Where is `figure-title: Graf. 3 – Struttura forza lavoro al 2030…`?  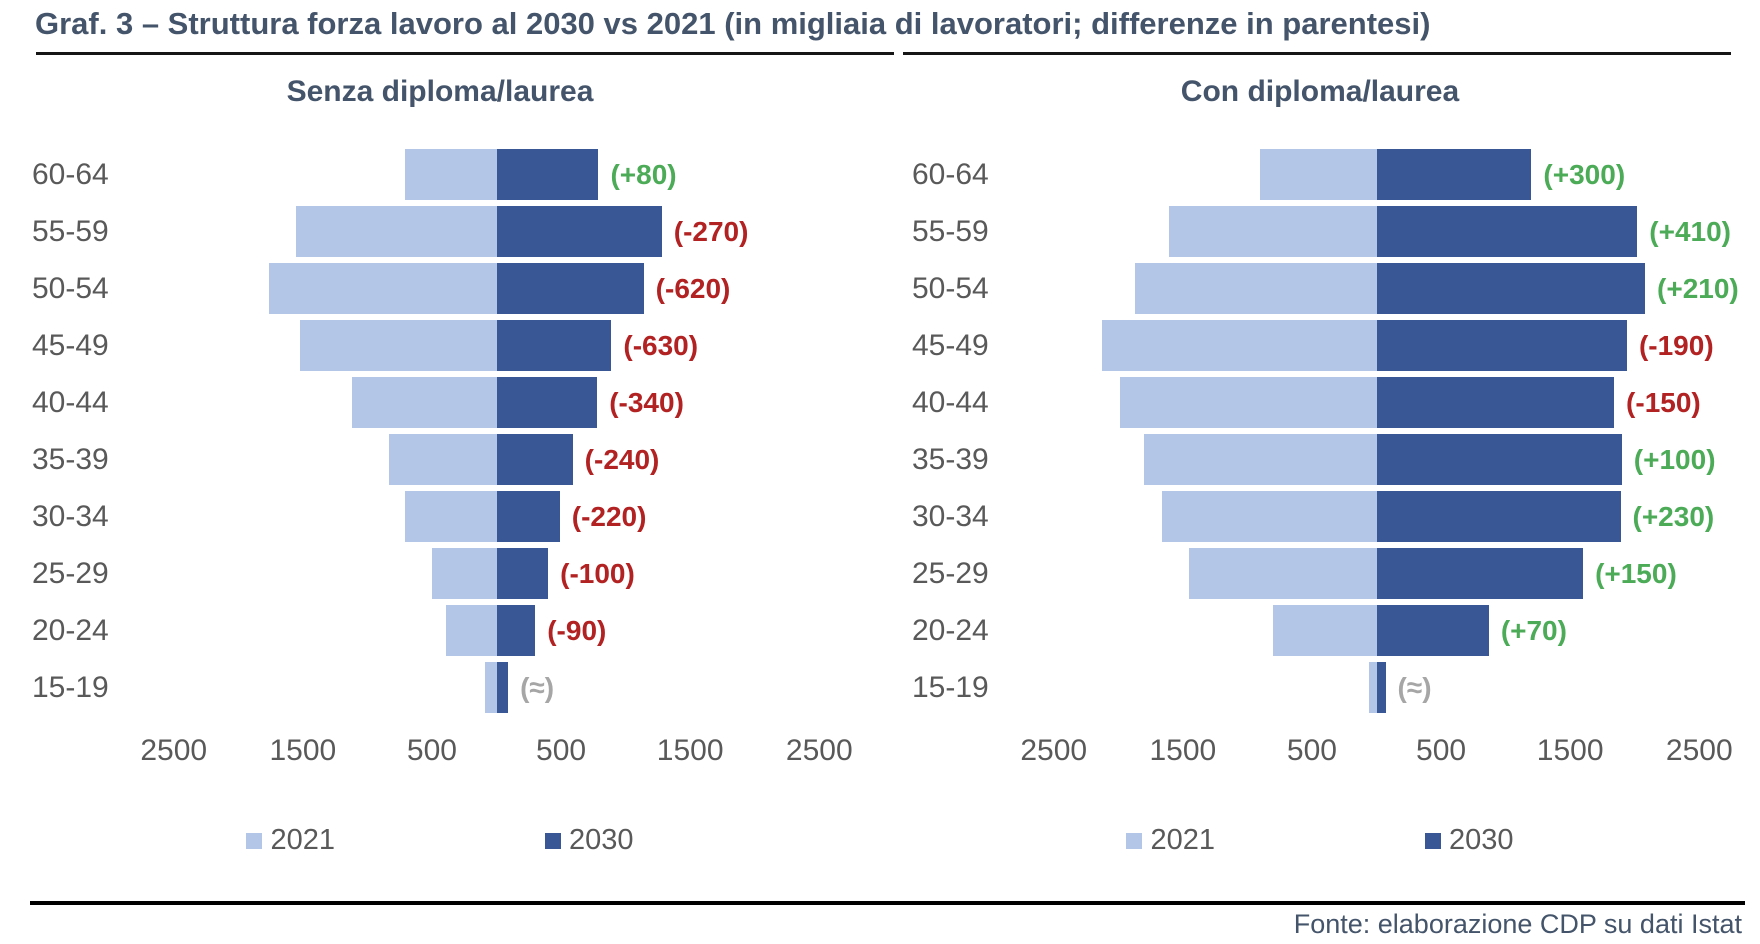 figure-title: Graf. 3 – Struttura forza lavoro al 2030… is located at coordinates (733, 23).